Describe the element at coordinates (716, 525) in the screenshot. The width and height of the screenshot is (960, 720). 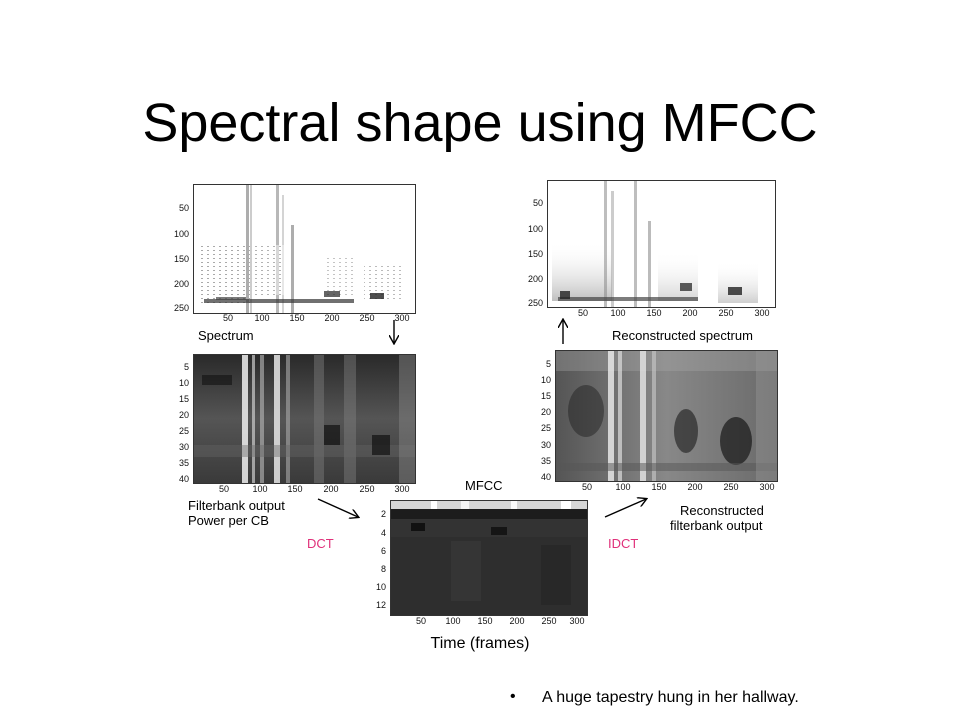
I see `reconstructed-filterbank-label-line2: filterbank output` at that location.